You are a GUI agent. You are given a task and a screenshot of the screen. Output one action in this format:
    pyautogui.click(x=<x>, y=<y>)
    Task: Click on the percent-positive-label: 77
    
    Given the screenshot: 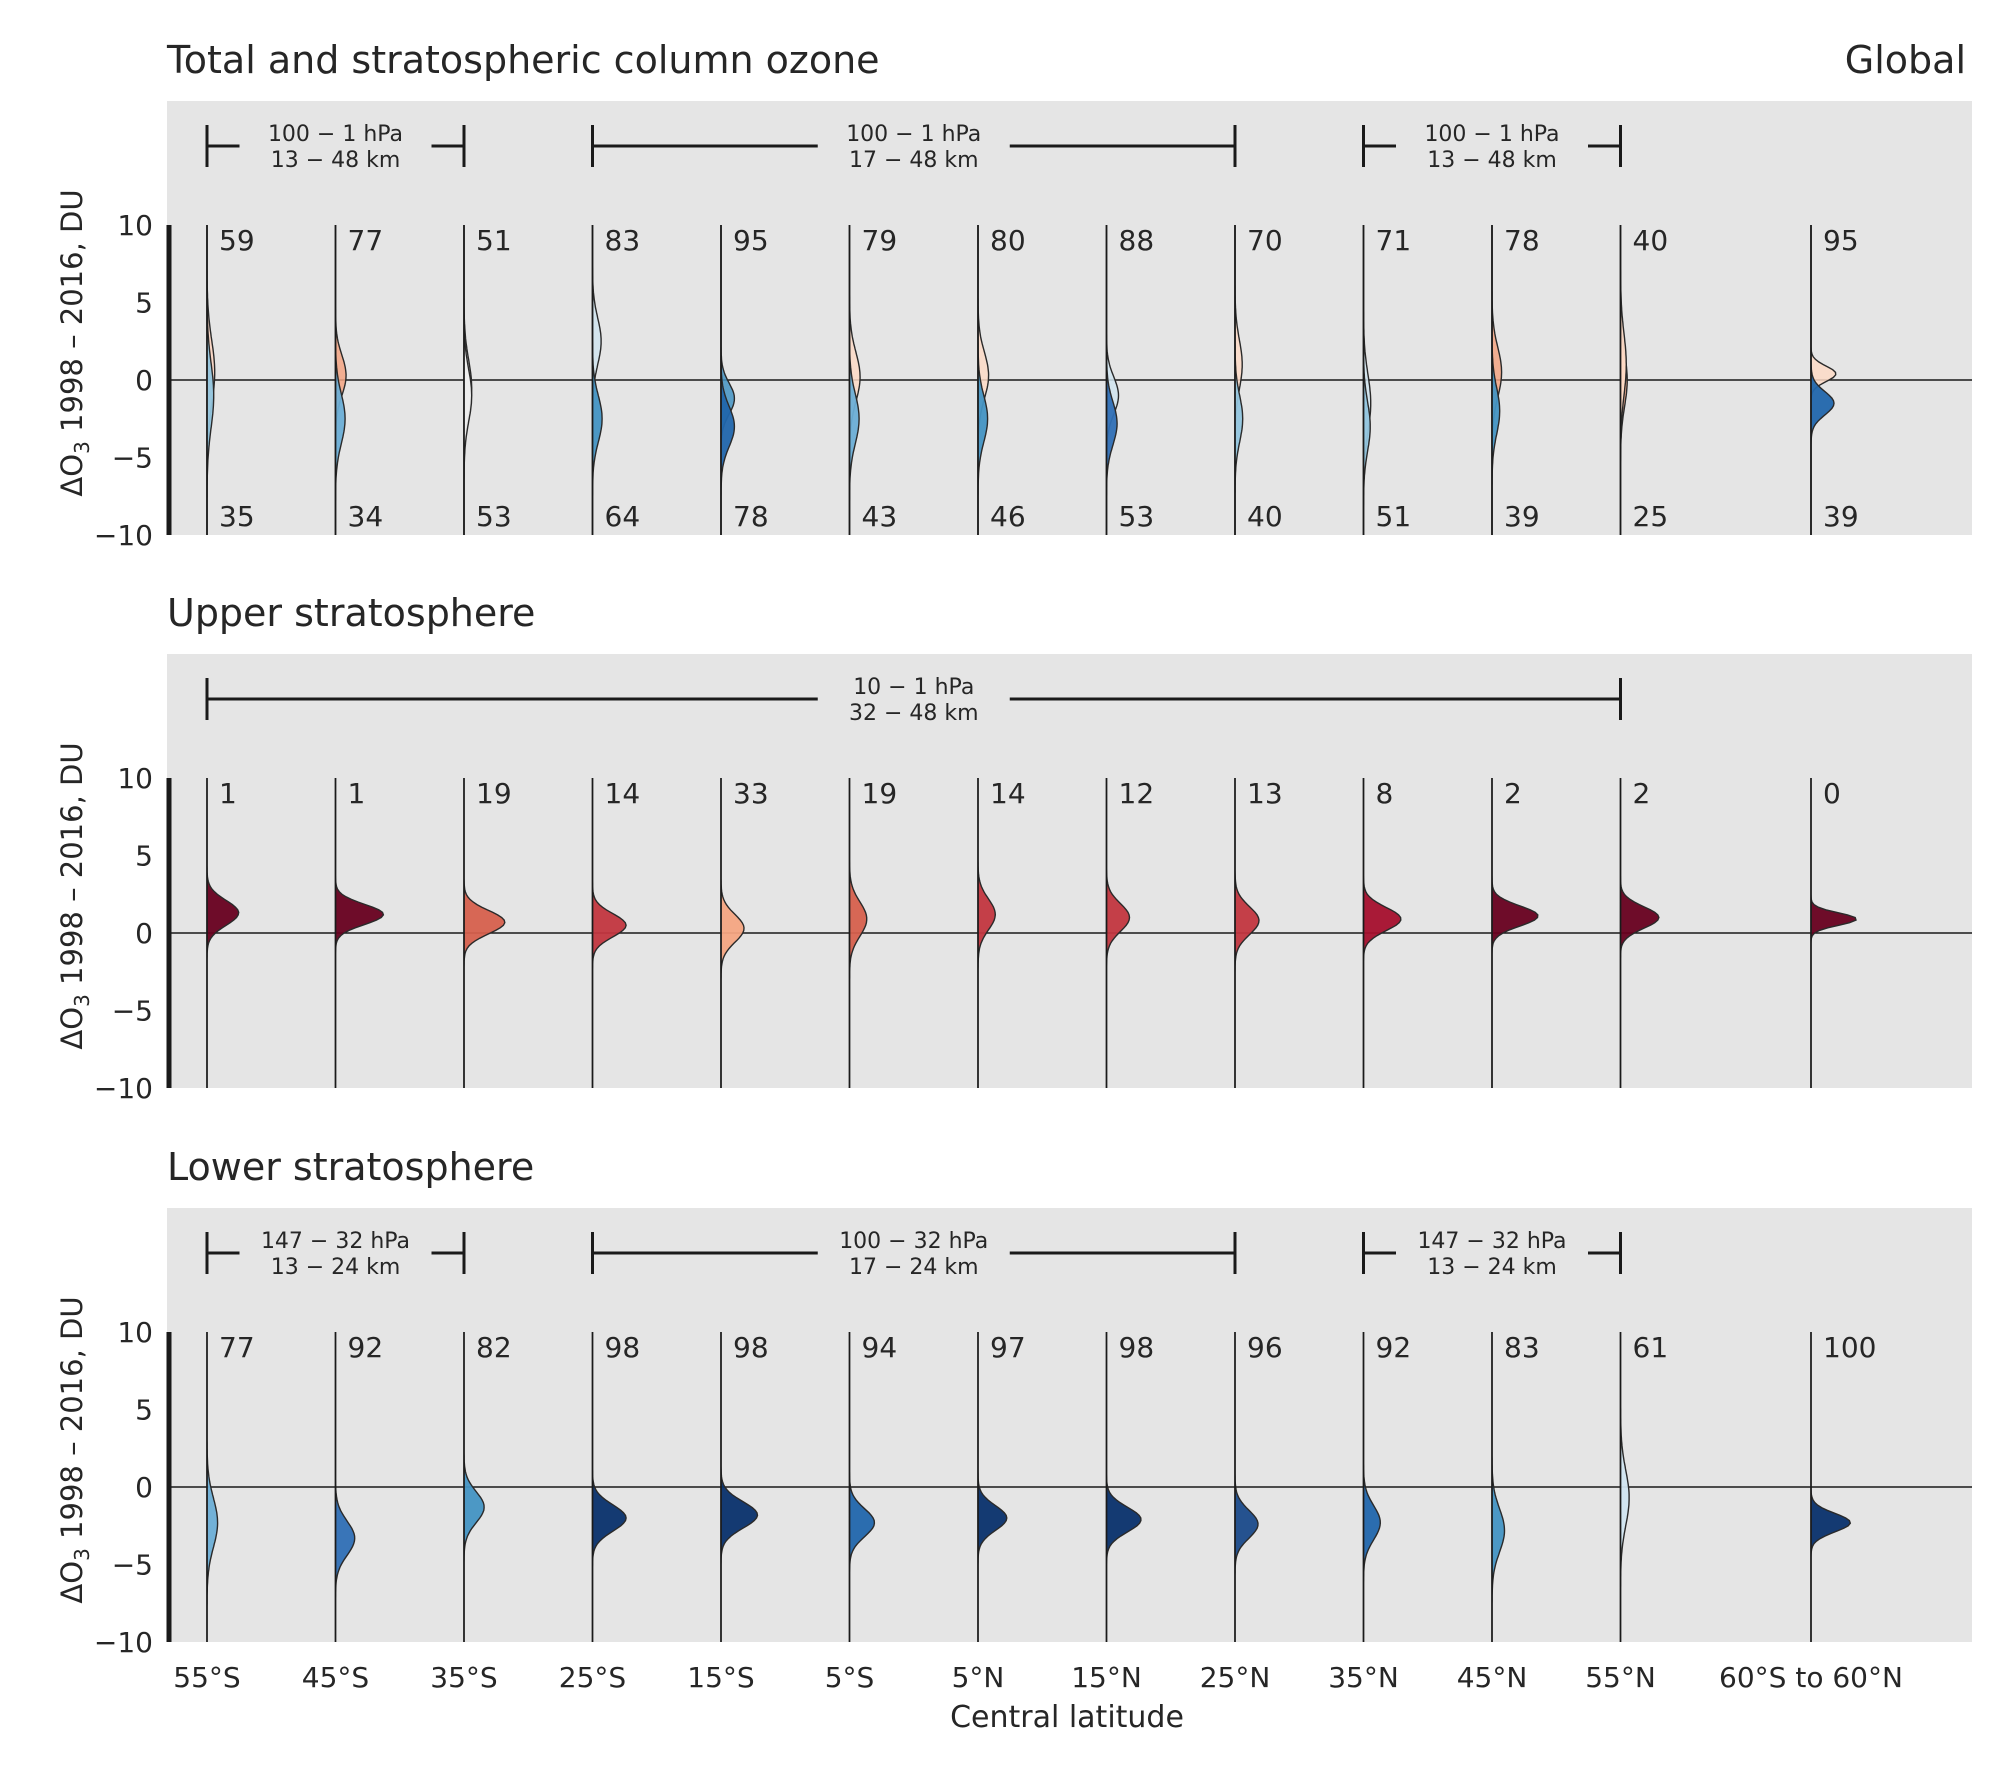 What is the action you would take?
    pyautogui.click(x=366, y=240)
    